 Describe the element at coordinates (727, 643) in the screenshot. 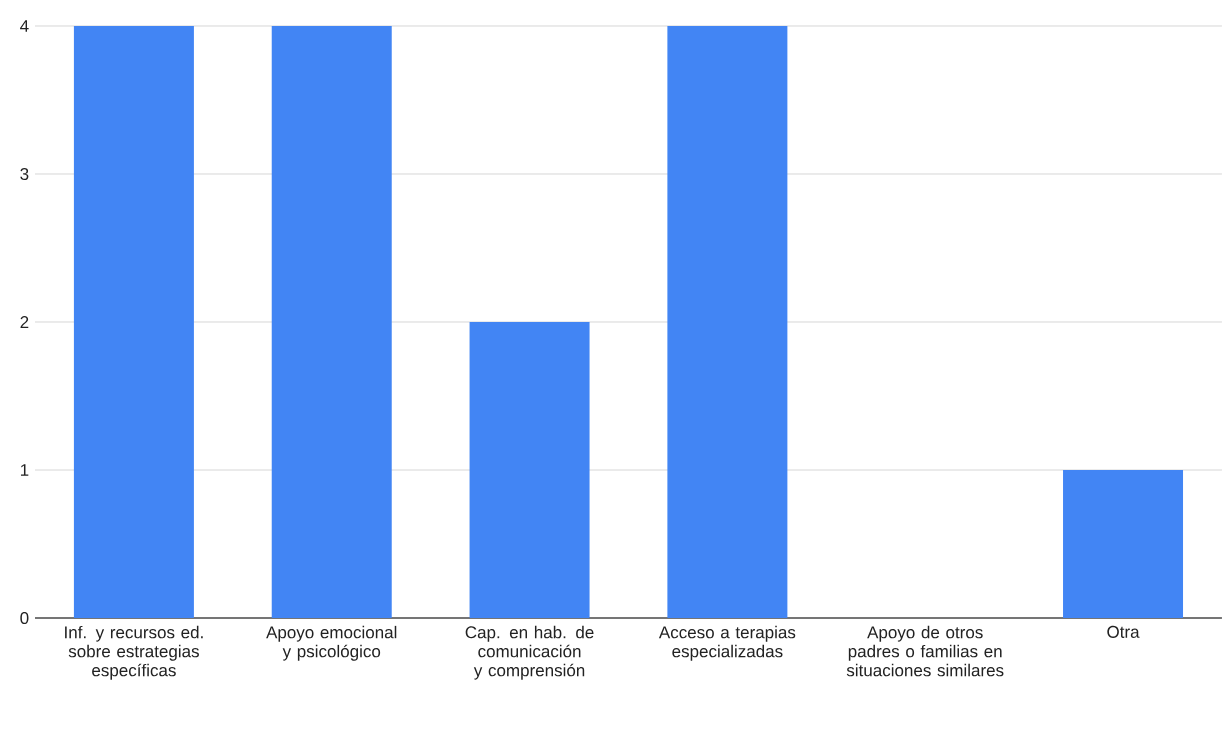

I see `x-tick-label: Acceso a terapias especializadas` at that location.